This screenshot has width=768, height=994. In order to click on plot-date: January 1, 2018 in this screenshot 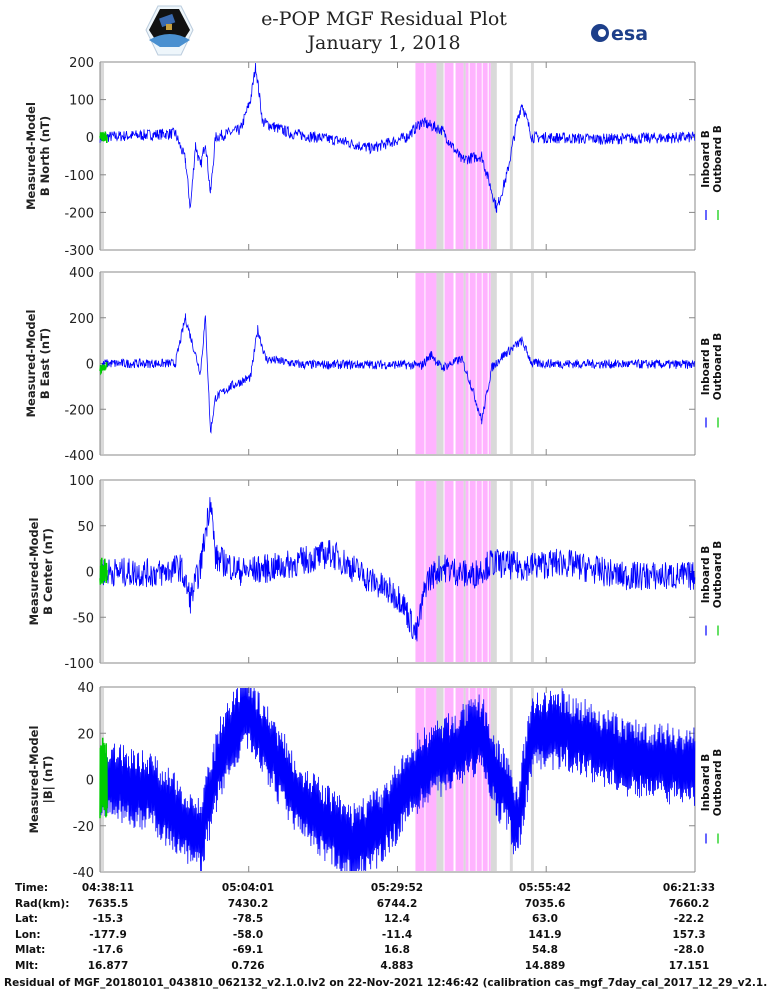, I will do `click(384, 43)`.